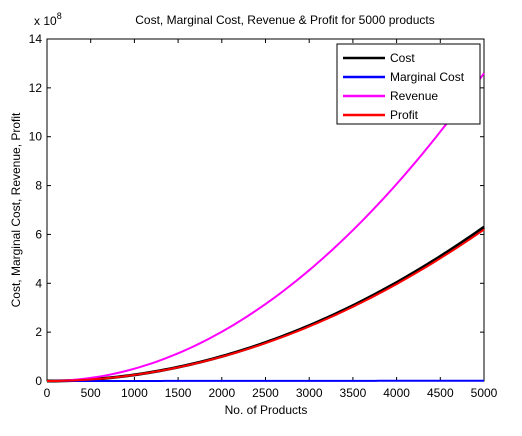  I want to click on legend-label: Marginal Cost, so click(427, 77).